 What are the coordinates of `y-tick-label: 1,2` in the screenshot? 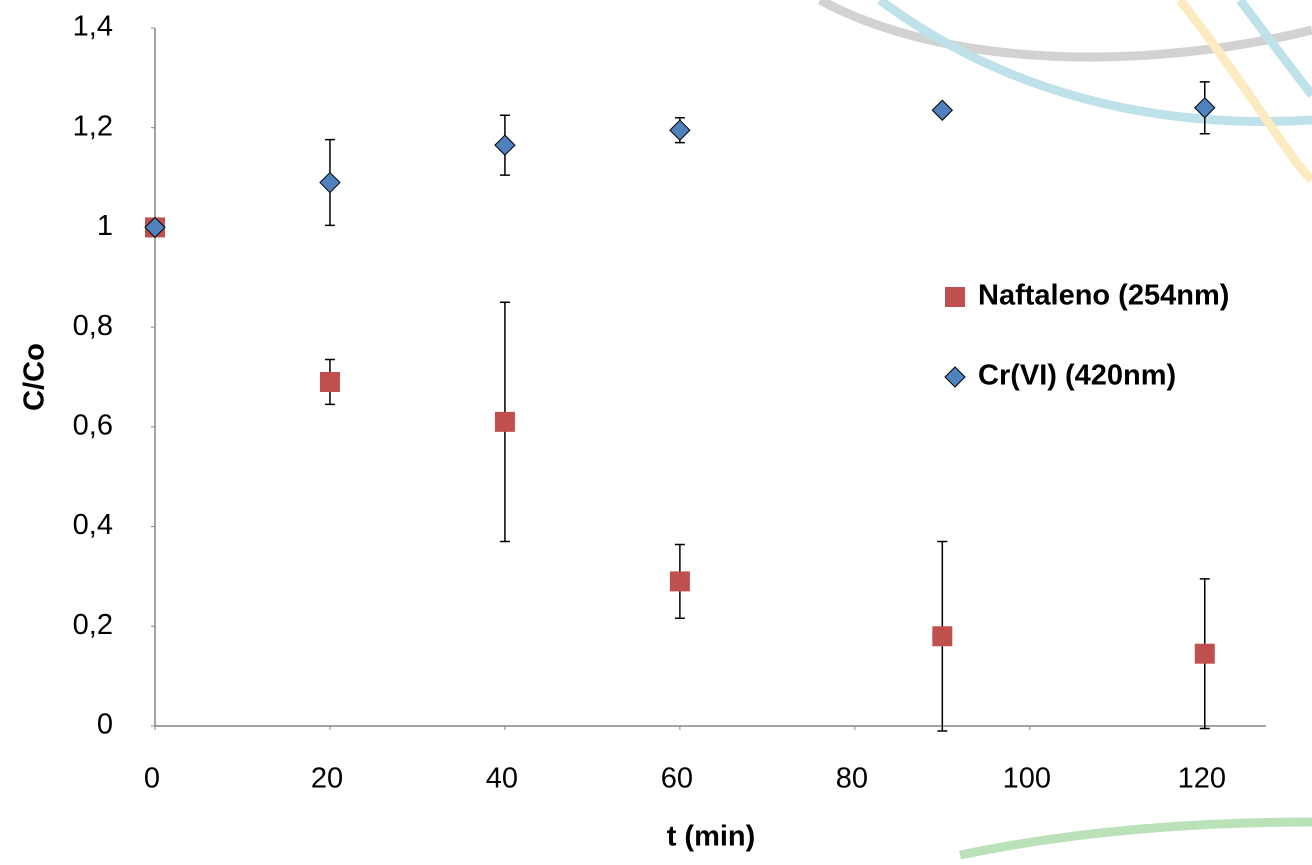 It's located at (93, 126).